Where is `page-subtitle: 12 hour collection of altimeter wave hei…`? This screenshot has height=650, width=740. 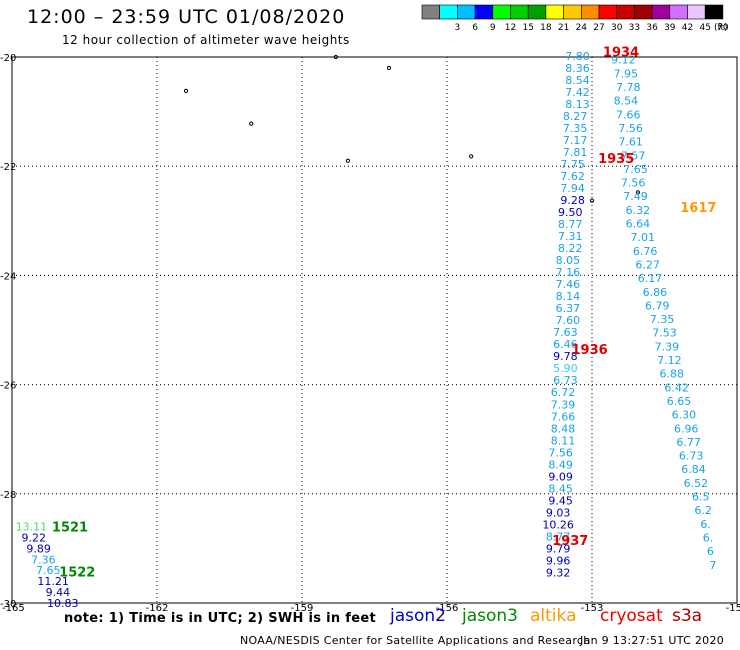
page-subtitle: 12 hour collection of altimeter wave hei… is located at coordinates (206, 40).